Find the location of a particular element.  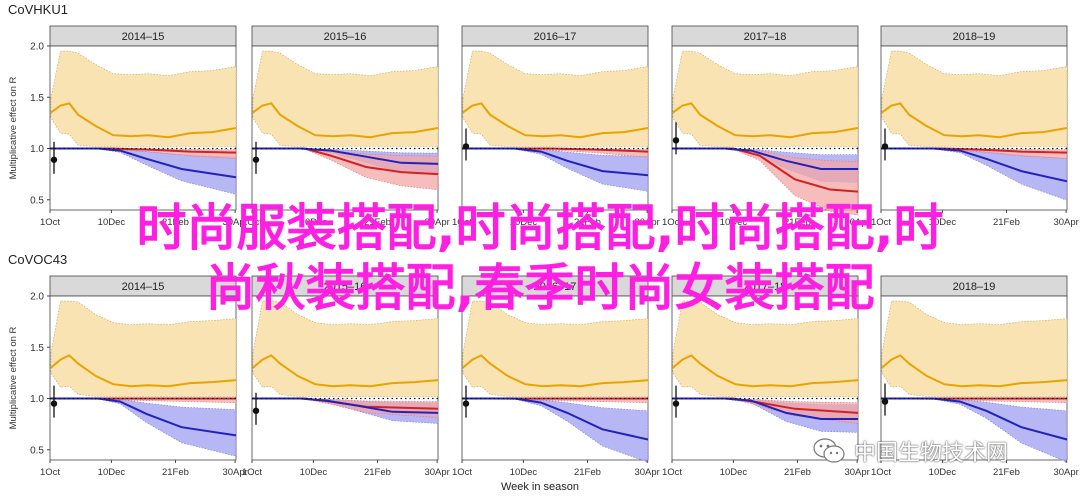

panel-strip-label: 2016–17 is located at coordinates (555, 37).